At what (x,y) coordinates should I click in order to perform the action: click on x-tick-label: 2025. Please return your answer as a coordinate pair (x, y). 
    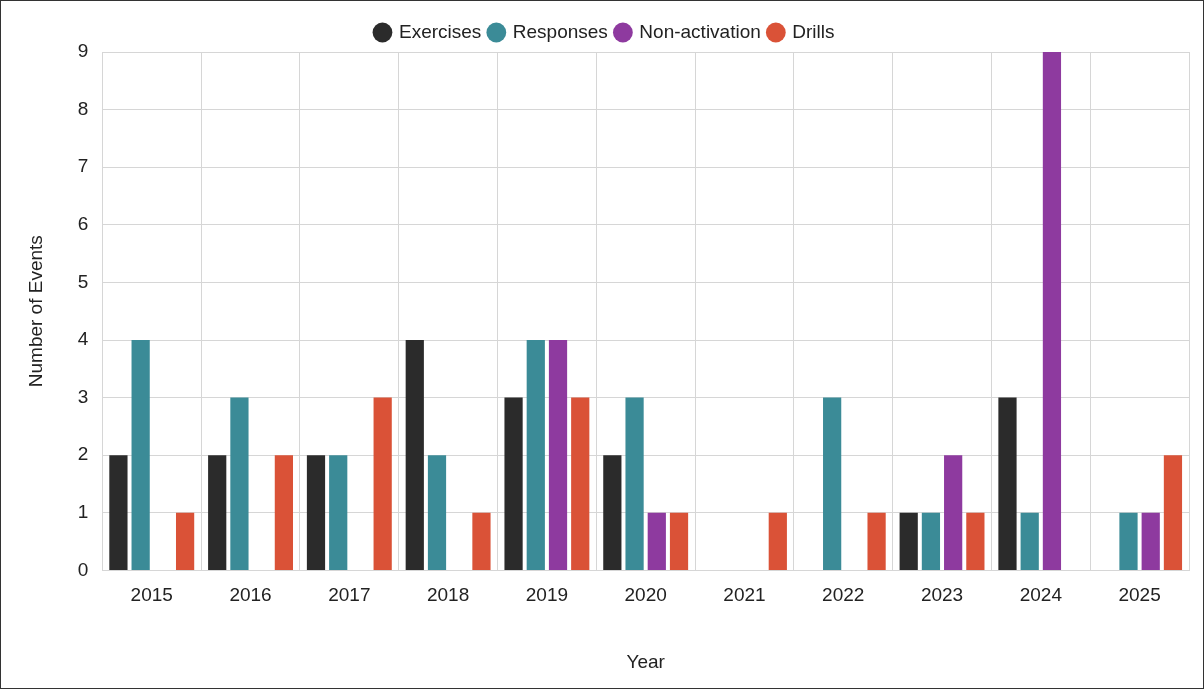
    Looking at the image, I should click on (1139, 595).